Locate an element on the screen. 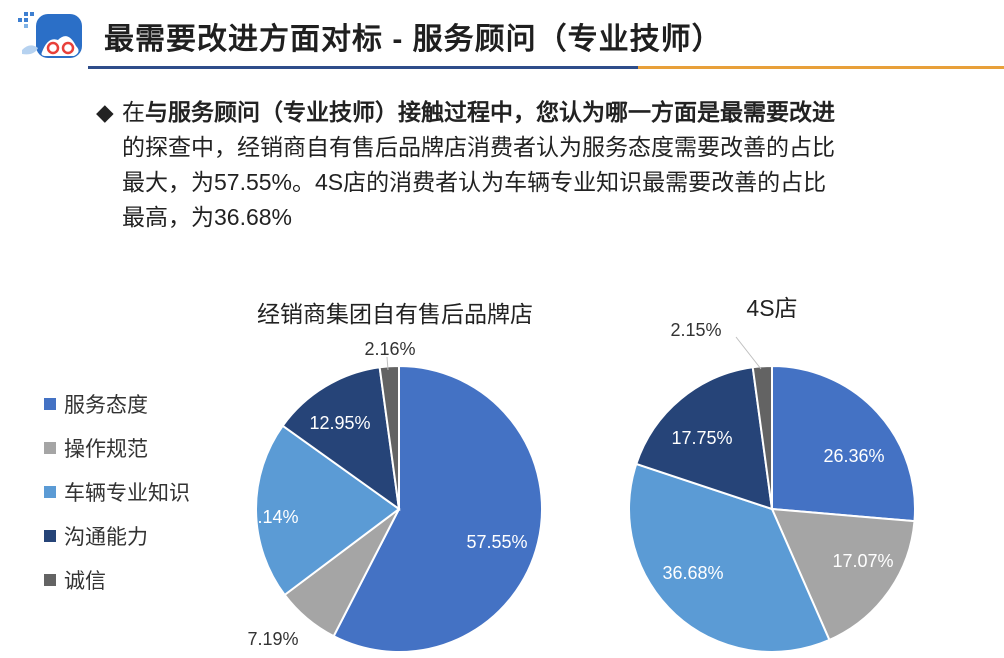 The width and height of the screenshot is (1004, 658). summary-question: 与服务顾问（专业技师）接触过程中，您认为哪一方面是最需要改进 is located at coordinates (490, 112).